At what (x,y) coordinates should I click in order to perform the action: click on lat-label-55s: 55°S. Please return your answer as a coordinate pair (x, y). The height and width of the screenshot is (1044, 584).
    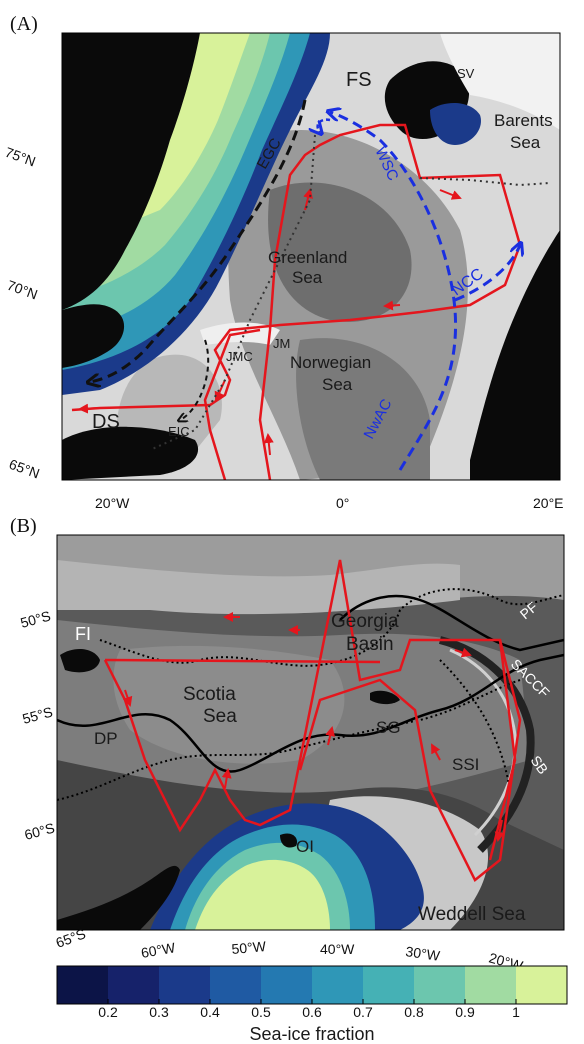
    Looking at the image, I should click on (38, 715).